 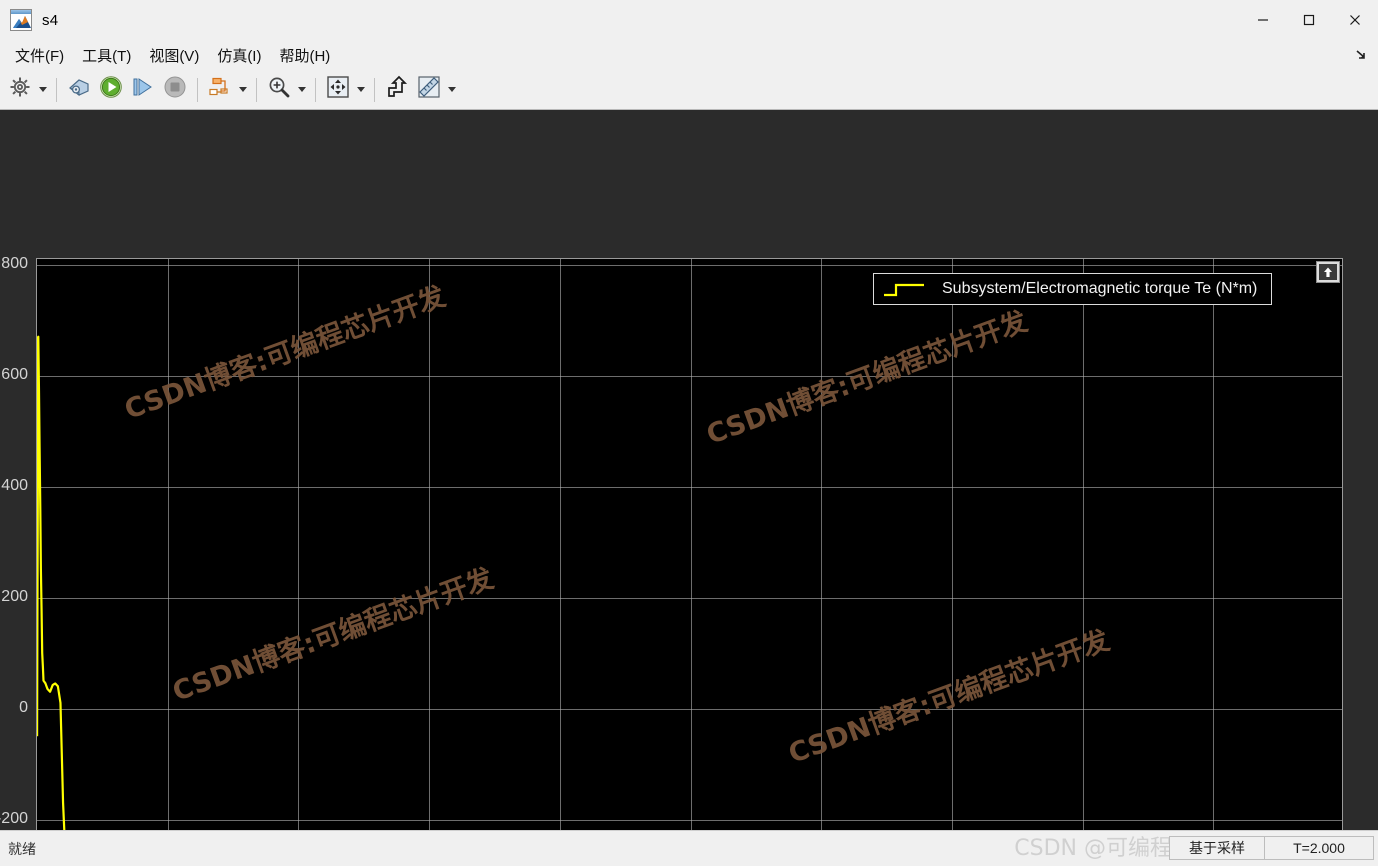 I want to click on menu-overflow-arrow-icon, so click(x=1362, y=55).